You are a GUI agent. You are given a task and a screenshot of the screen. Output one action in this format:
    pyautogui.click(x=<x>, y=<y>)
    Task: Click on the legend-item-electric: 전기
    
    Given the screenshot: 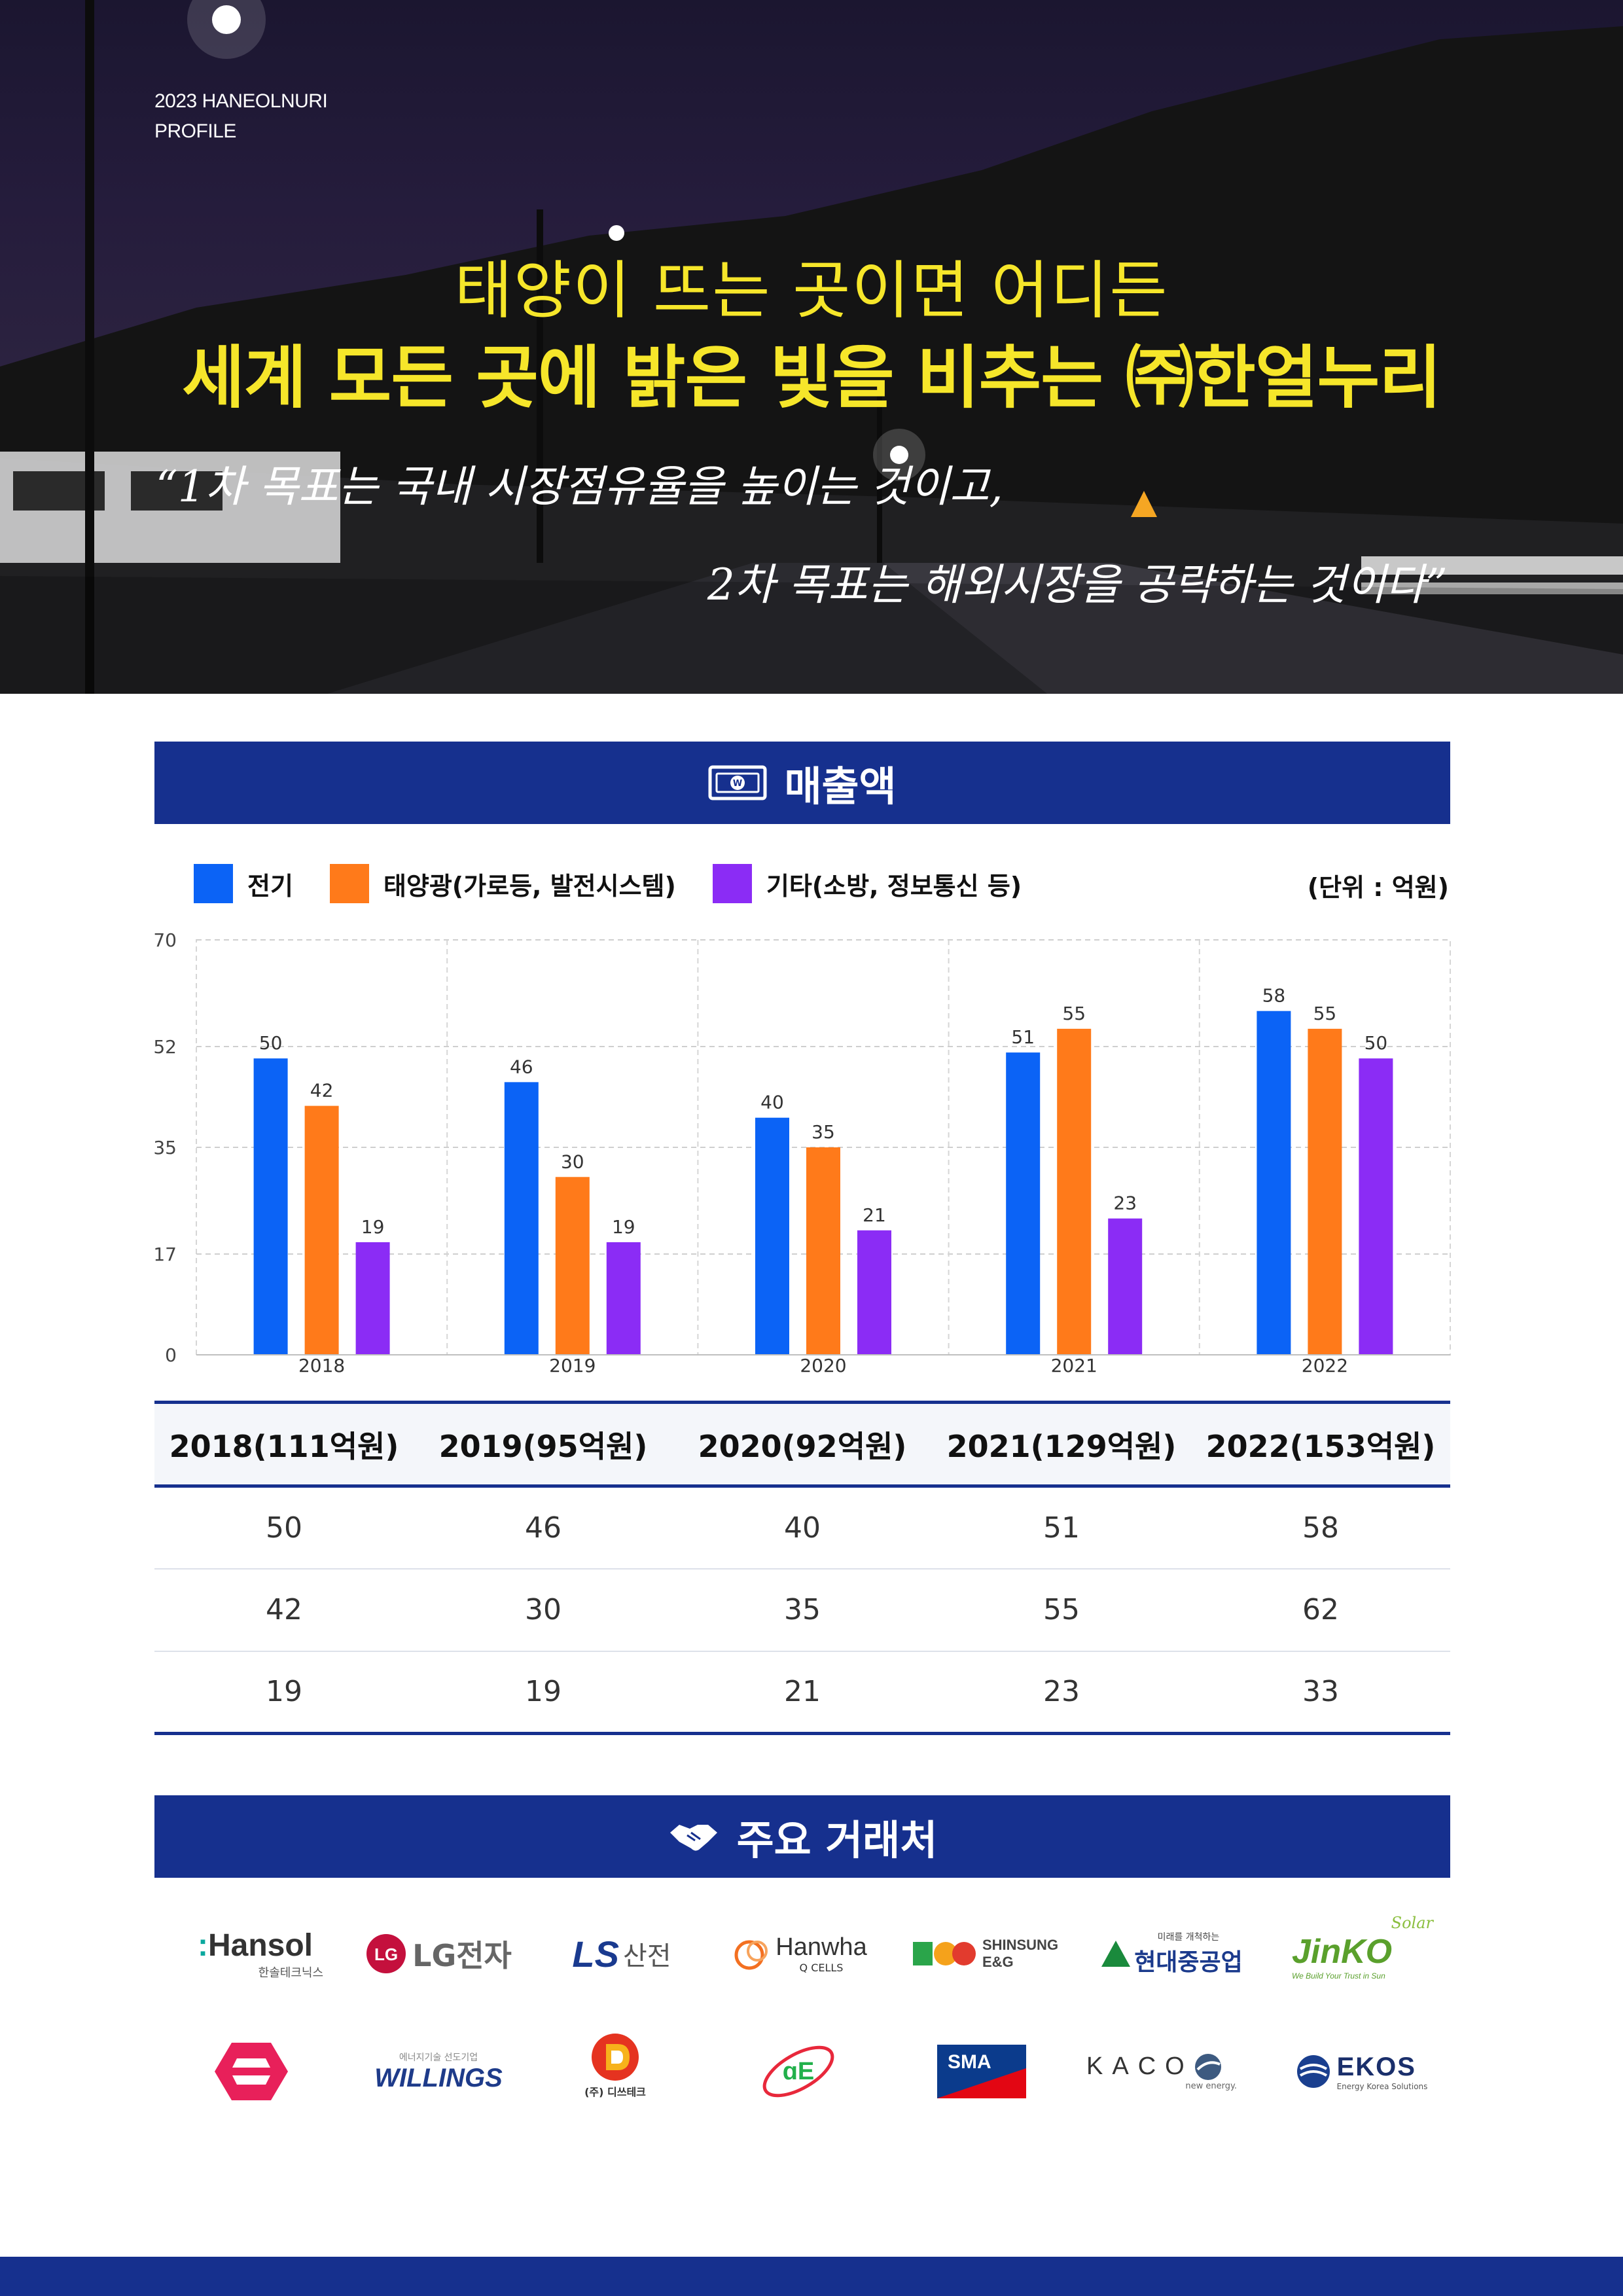 What is the action you would take?
    pyautogui.click(x=243, y=883)
    